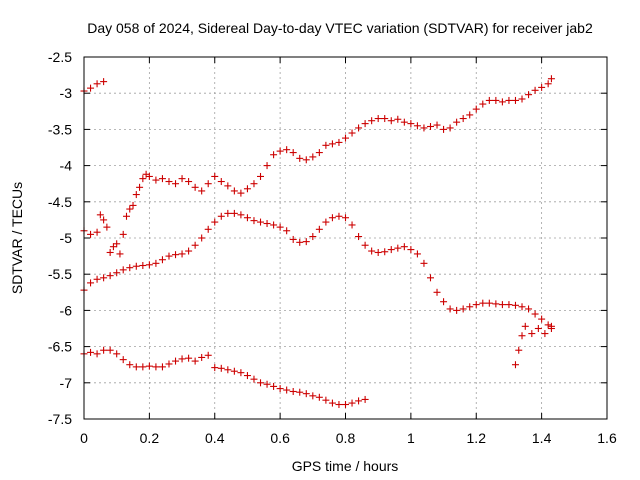 The width and height of the screenshot is (640, 480). What do you see at coordinates (345, 466) in the screenshot?
I see `x-axis-label: GPS time / hours` at bounding box center [345, 466].